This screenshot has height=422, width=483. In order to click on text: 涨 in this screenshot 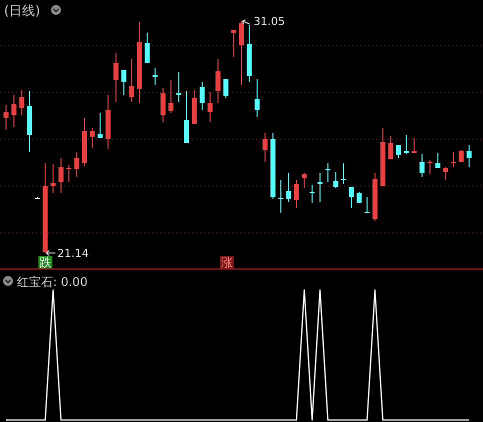, I will do `click(227, 263)`.